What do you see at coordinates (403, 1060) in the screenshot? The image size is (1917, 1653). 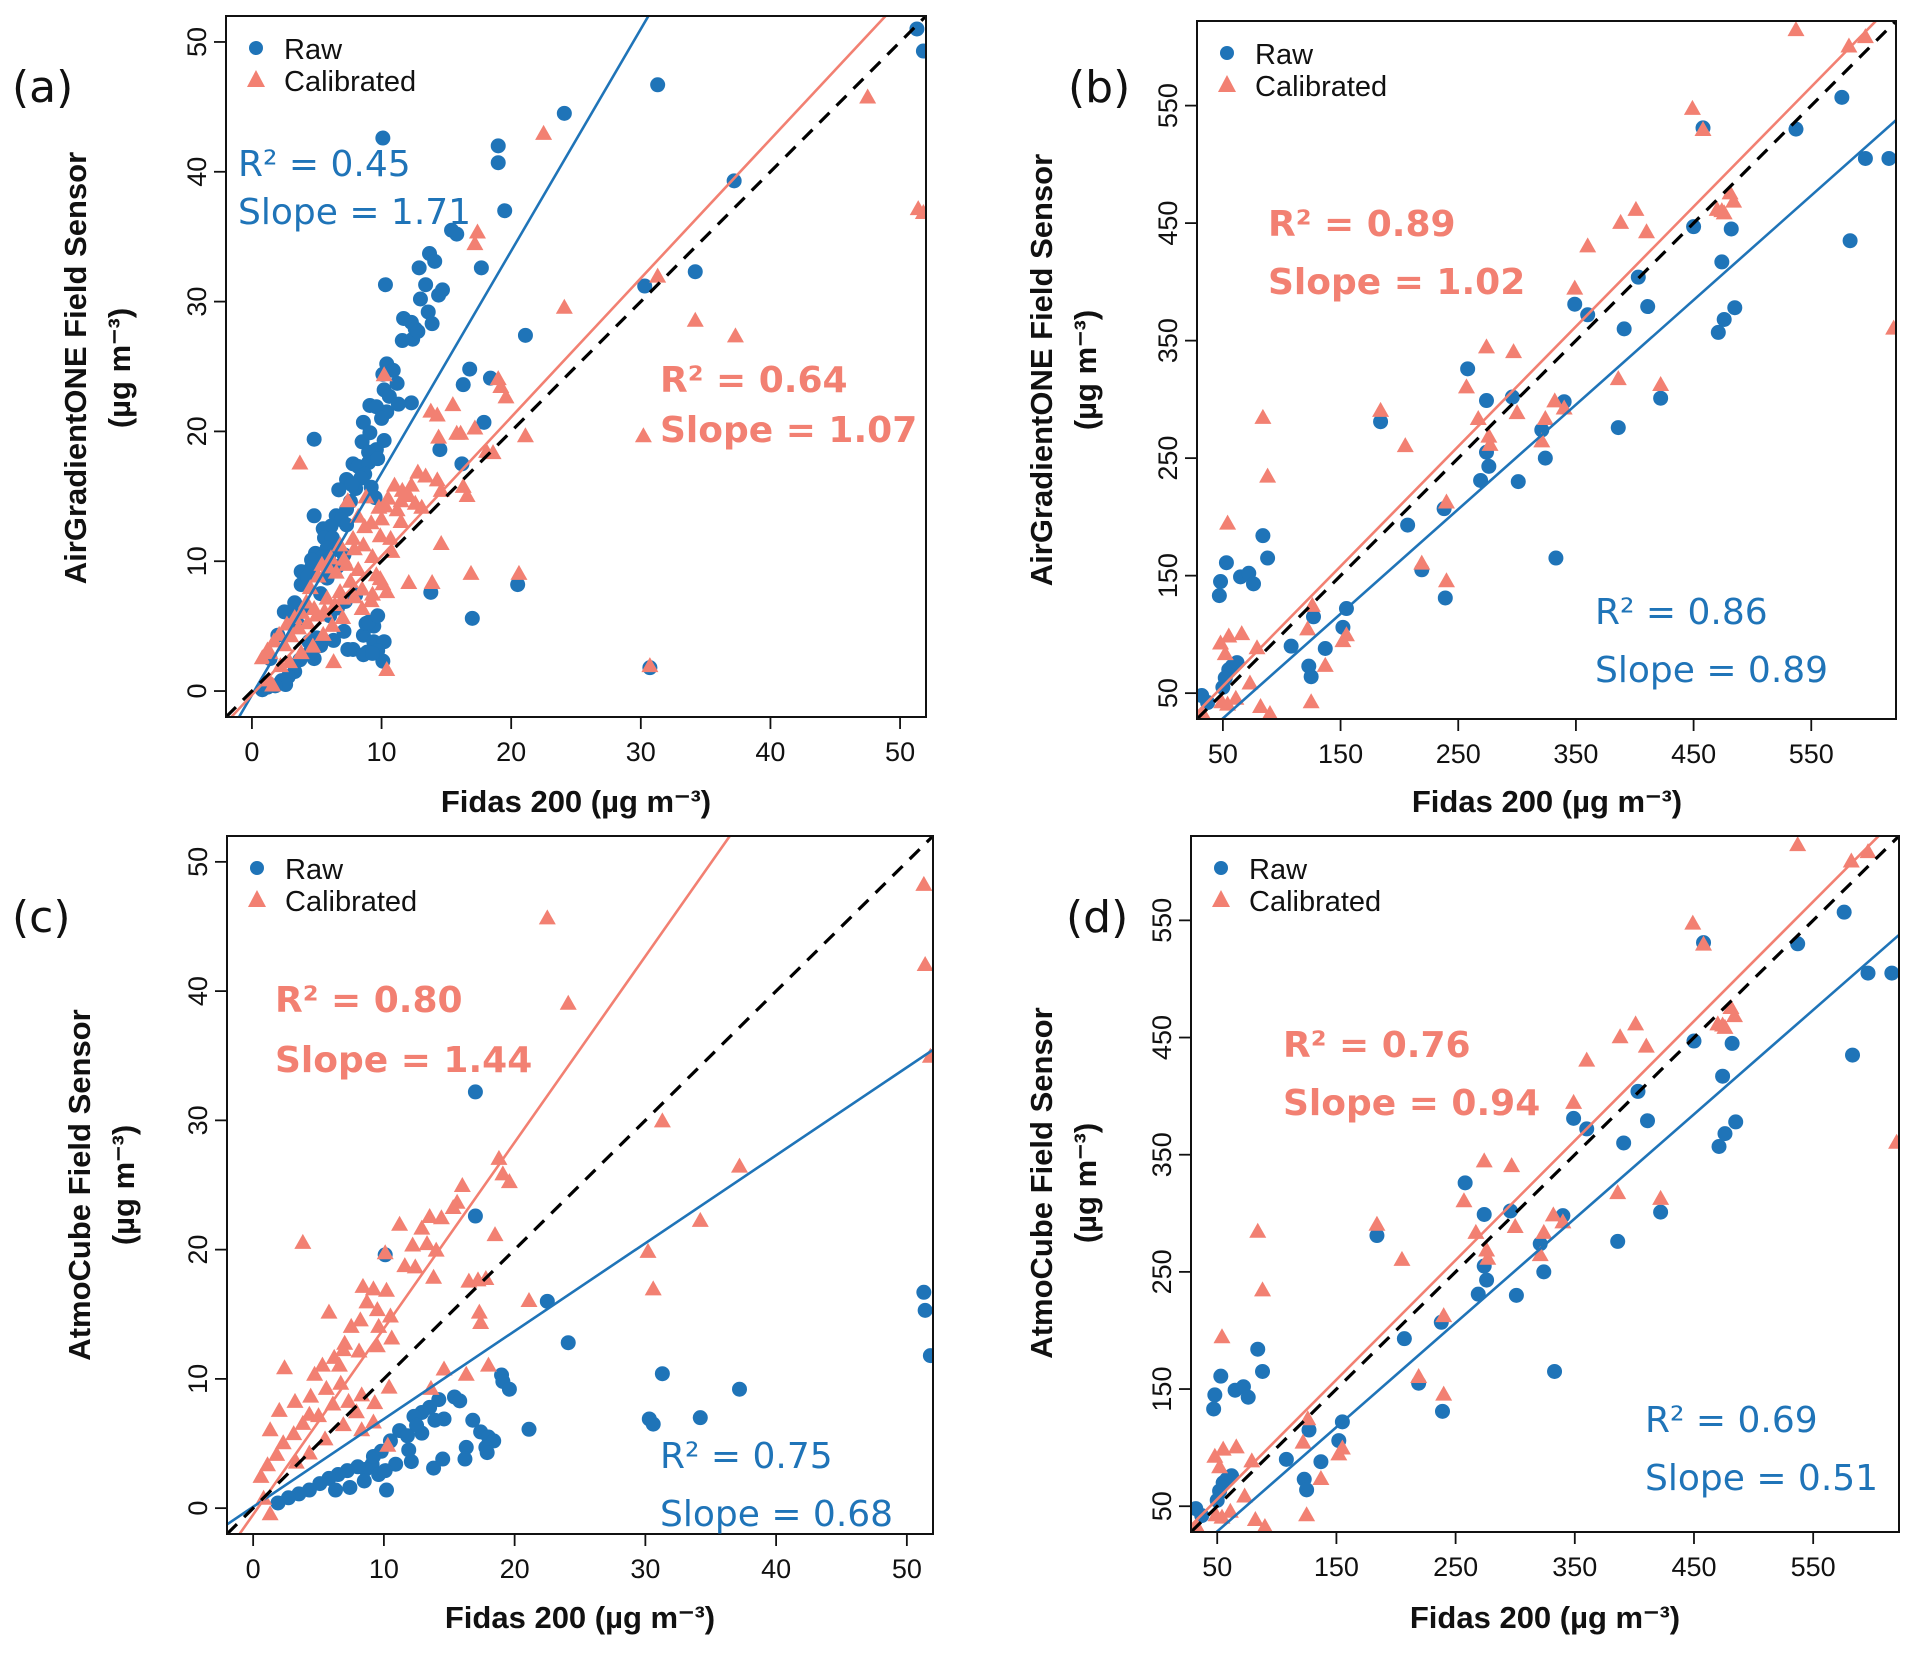 I see `calibrated-slope-annotation: Slope = 1.44` at bounding box center [403, 1060].